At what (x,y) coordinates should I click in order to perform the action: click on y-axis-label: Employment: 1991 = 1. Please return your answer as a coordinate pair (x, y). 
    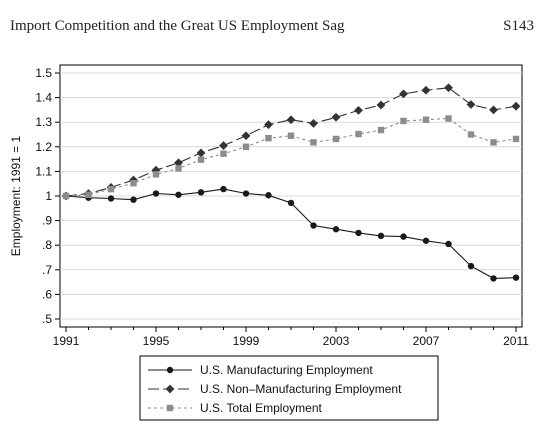
    Looking at the image, I should click on (16, 195).